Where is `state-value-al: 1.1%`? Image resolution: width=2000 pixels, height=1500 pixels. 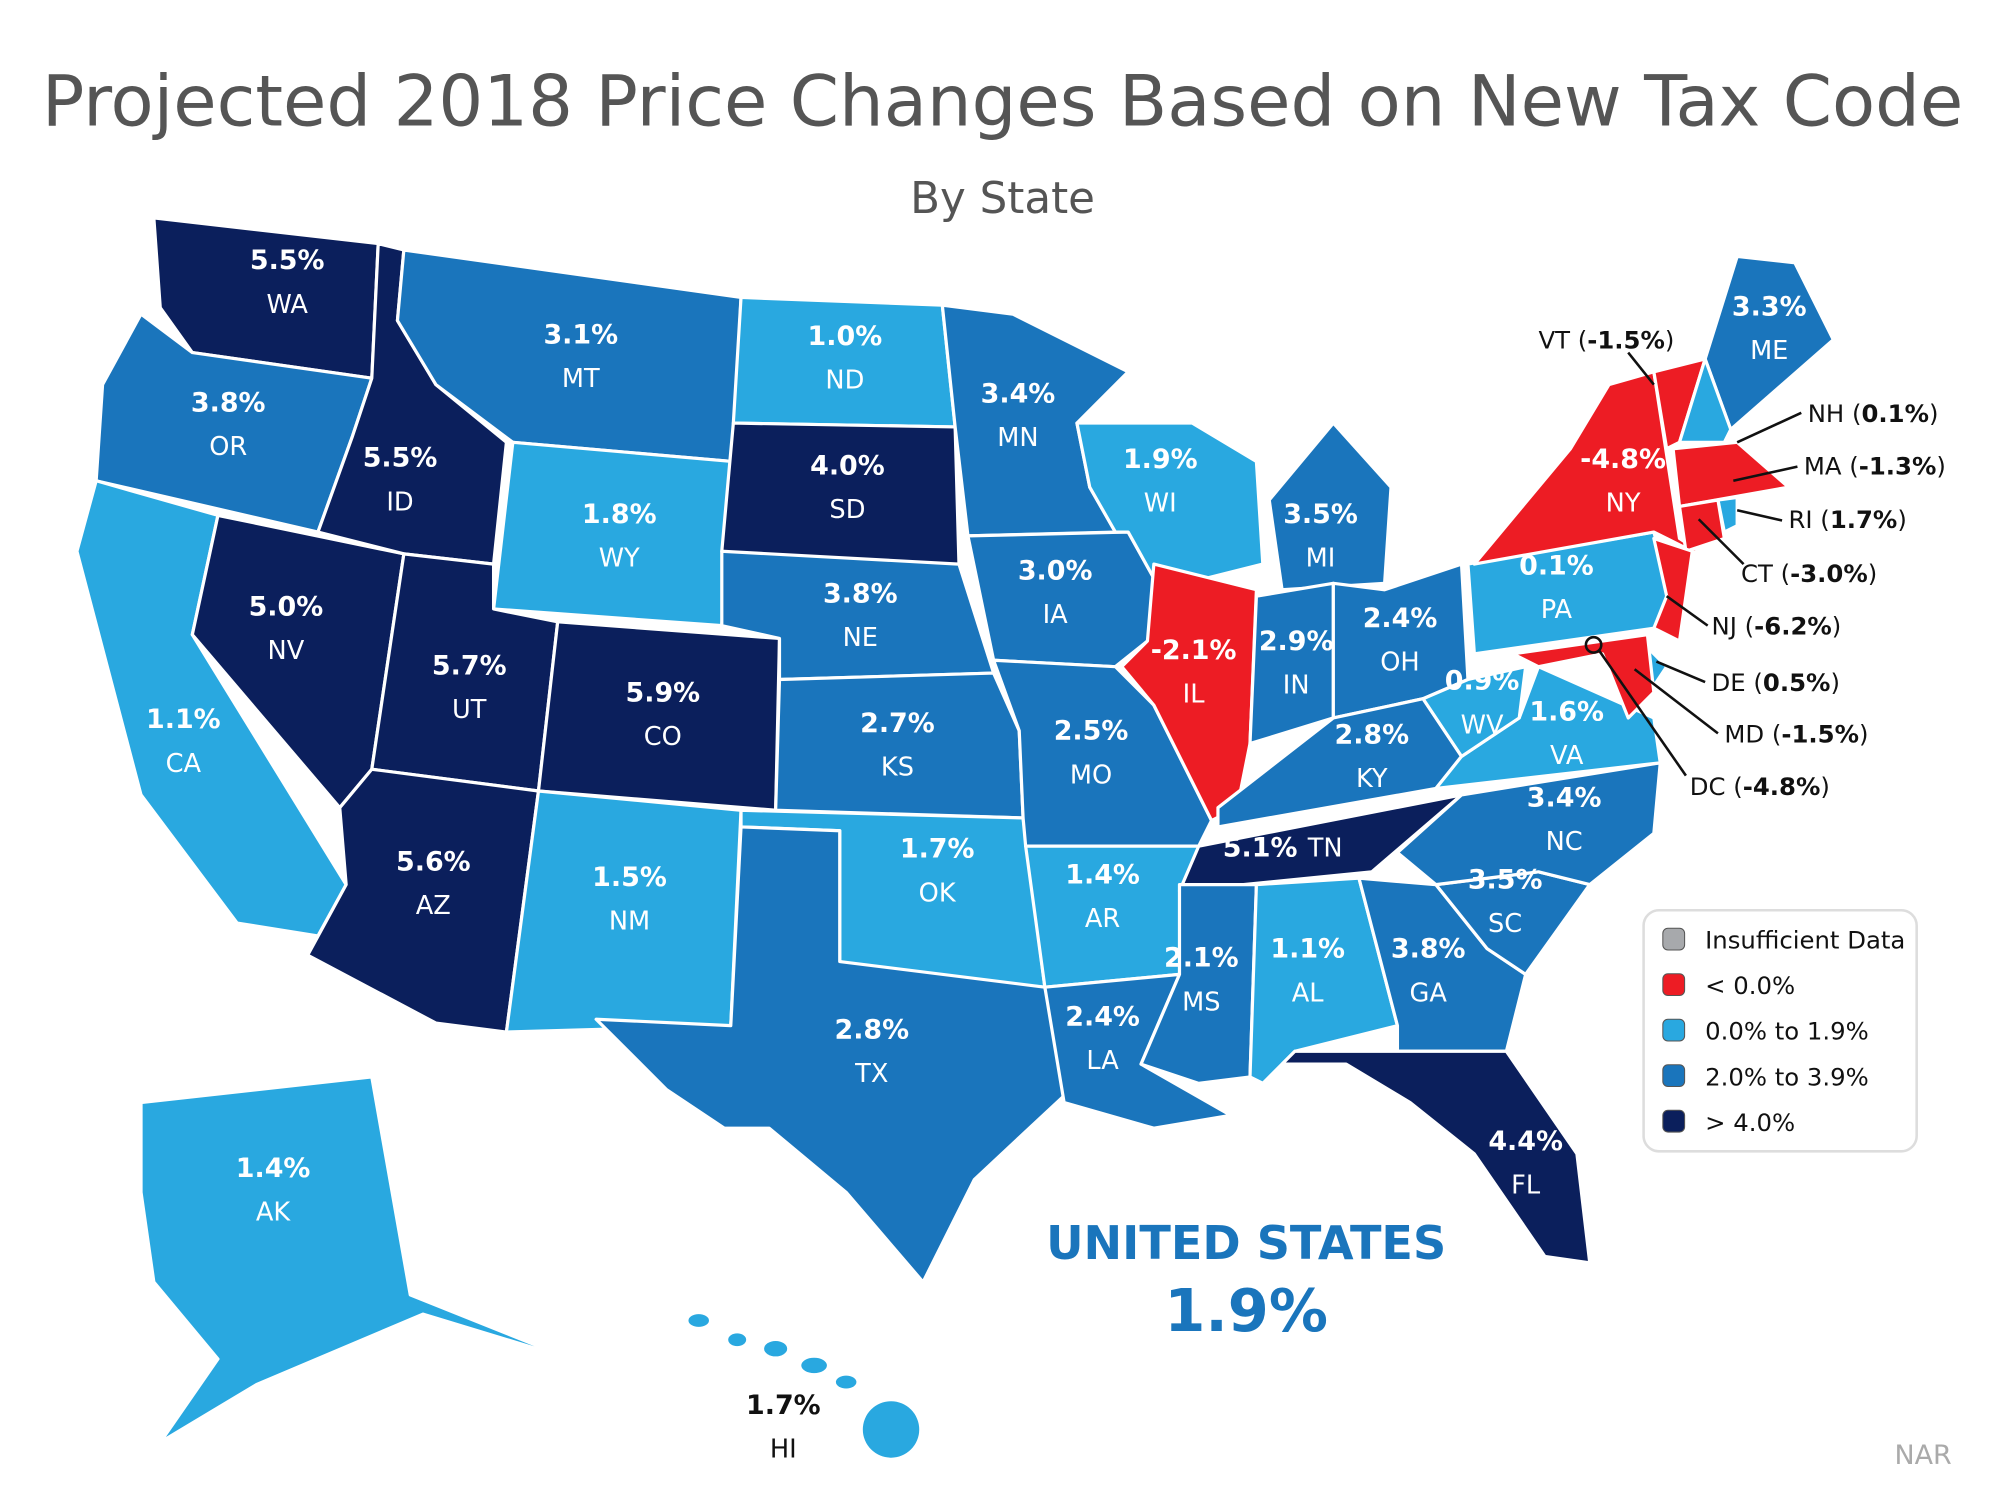 state-value-al: 1.1% is located at coordinates (1307, 949).